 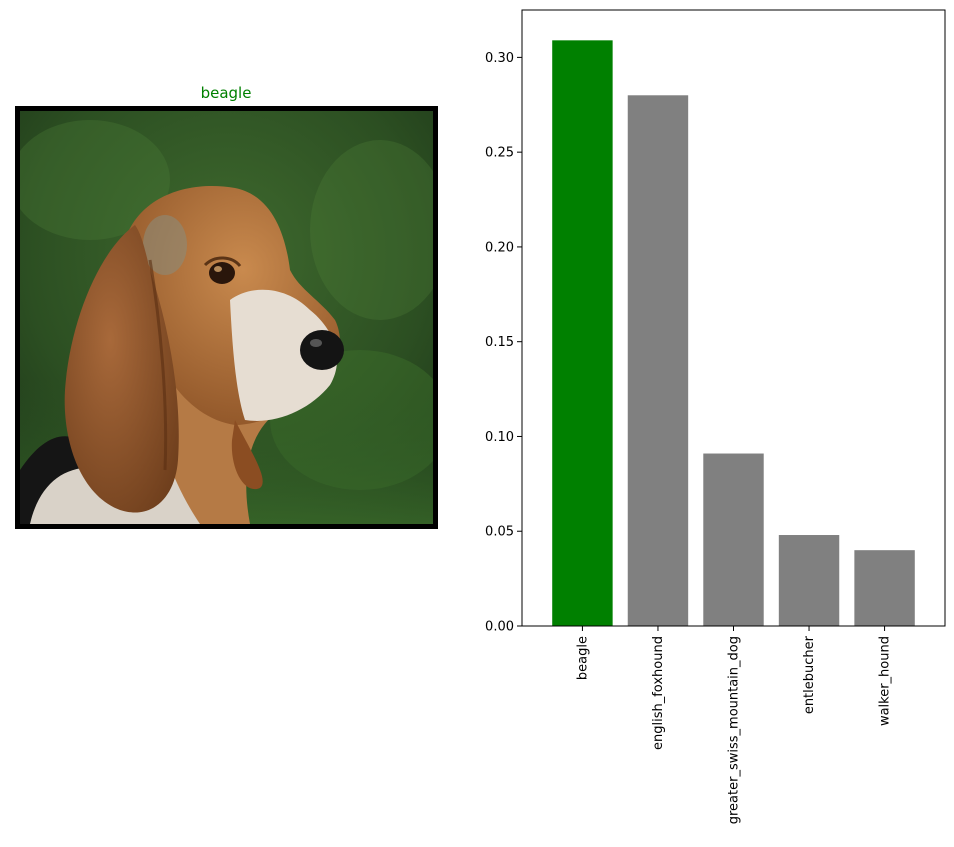 What do you see at coordinates (499, 627) in the screenshot?
I see `y-tick-label: 0.00` at bounding box center [499, 627].